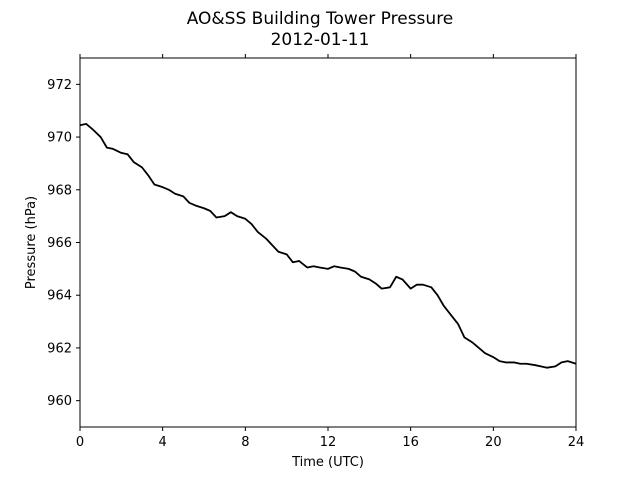 This screenshot has height=480, width=640. What do you see at coordinates (59, 348) in the screenshot?
I see `y-tick-label: 962` at bounding box center [59, 348].